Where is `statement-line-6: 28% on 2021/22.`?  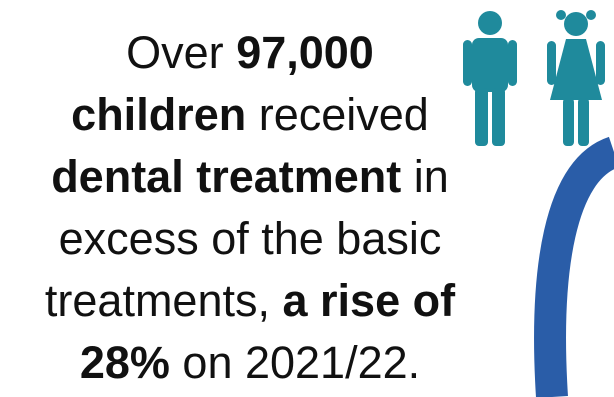 statement-line-6: 28% on 2021/22. is located at coordinates (250, 363).